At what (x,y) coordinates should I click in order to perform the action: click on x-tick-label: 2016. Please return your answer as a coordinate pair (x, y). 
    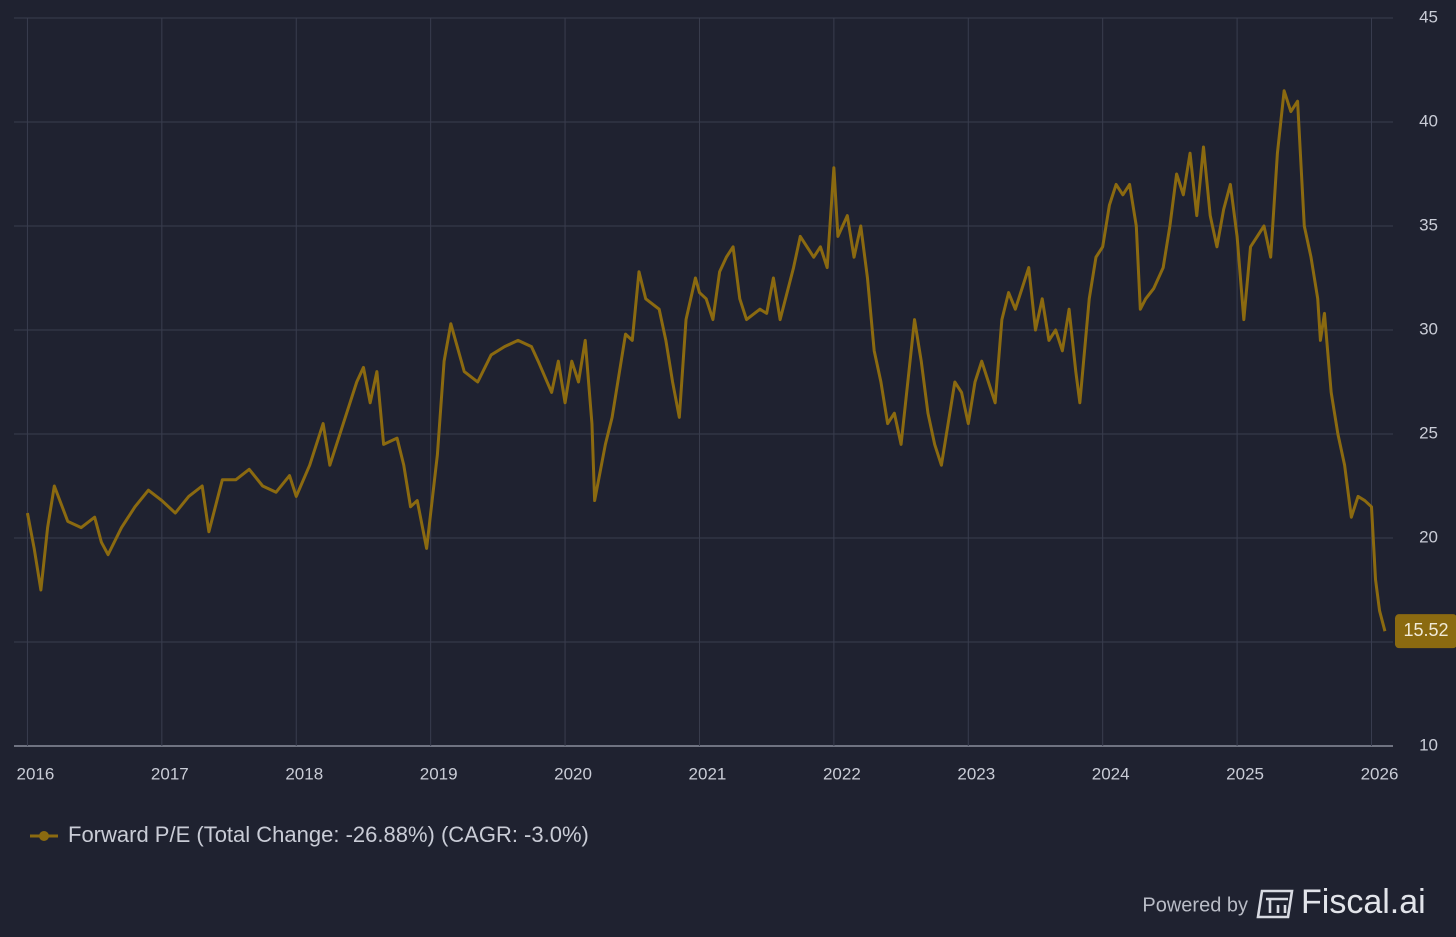
    Looking at the image, I should click on (36, 773).